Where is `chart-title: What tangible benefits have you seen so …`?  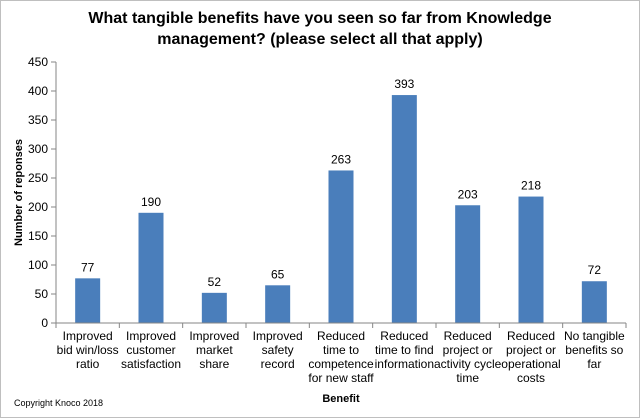
chart-title: What tangible benefits have you seen so … is located at coordinates (320, 29).